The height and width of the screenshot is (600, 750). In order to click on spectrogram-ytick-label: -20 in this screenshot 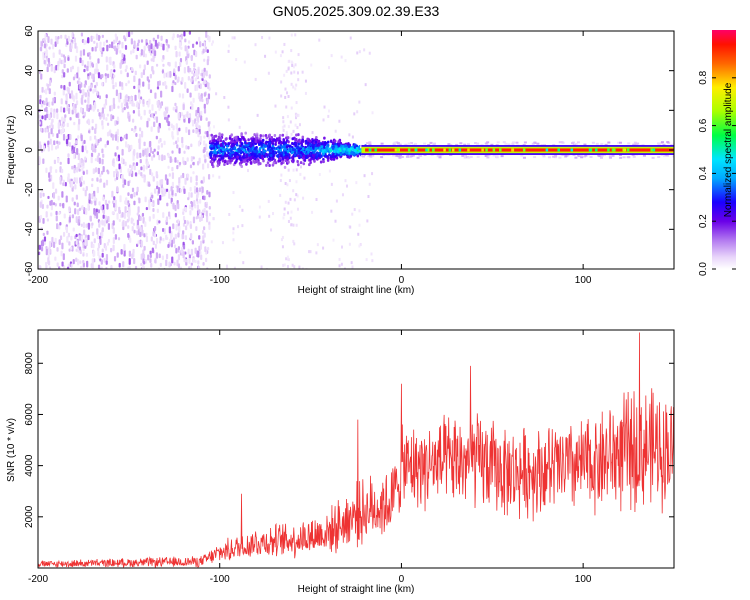, I will do `click(29, 189)`.